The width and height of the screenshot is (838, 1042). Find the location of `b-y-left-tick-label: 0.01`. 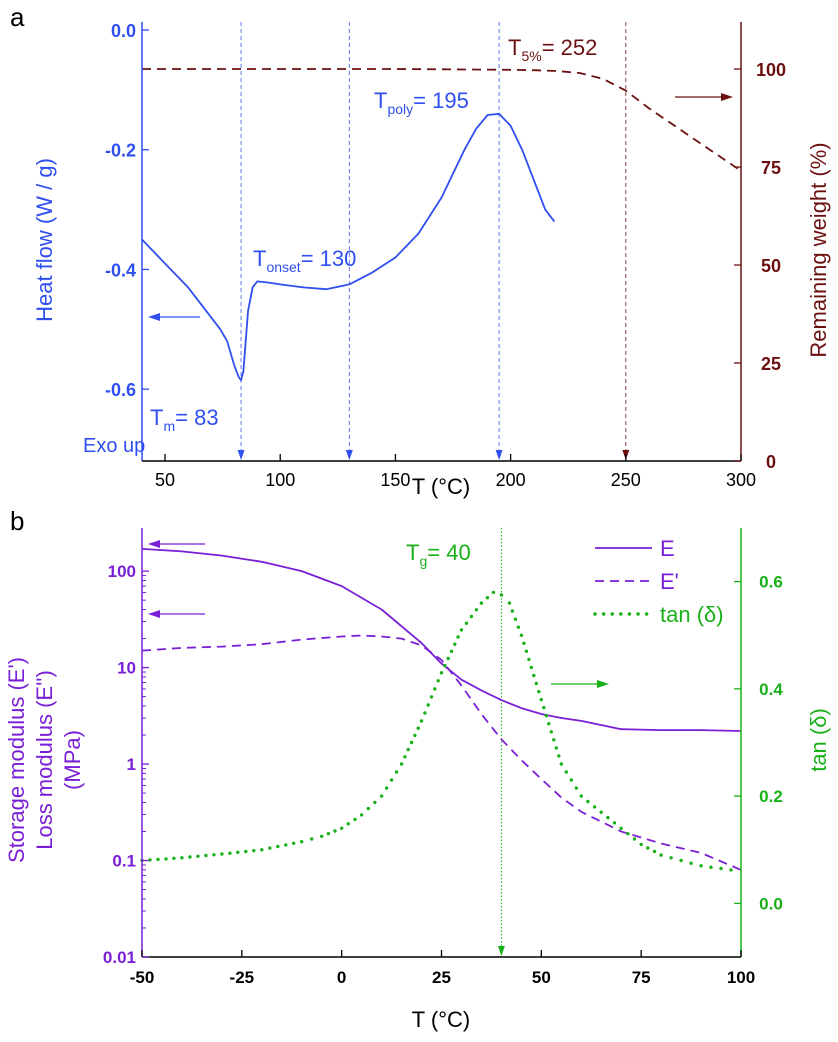

b-y-left-tick-label: 0.01 is located at coordinates (119, 957).